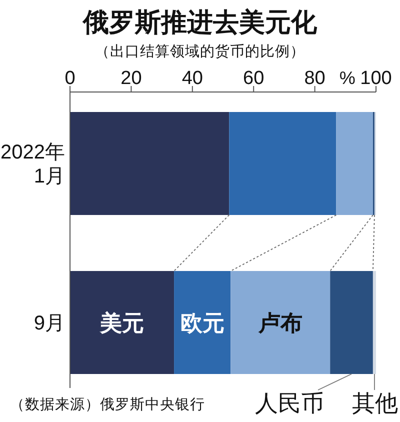 This screenshot has width=400, height=422. I want to click on tick: 0, so click(70, 78).